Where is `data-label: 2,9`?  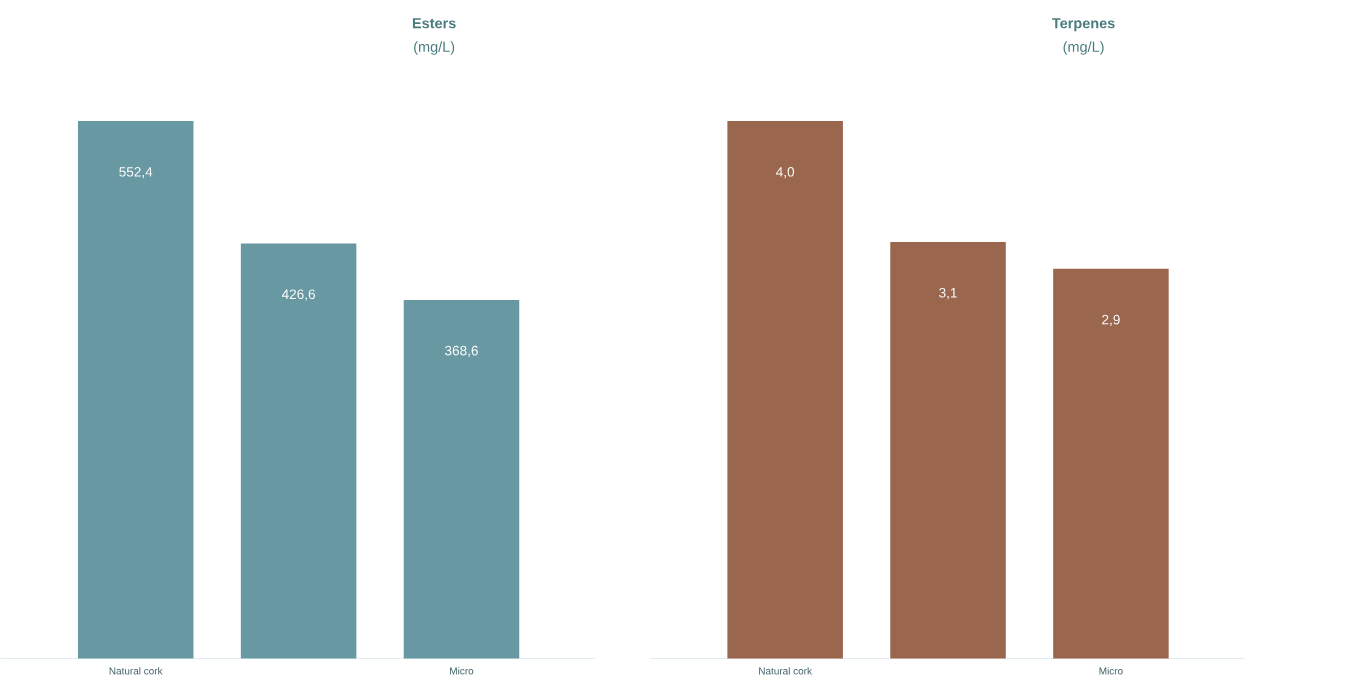 data-label: 2,9 is located at coordinates (1111, 320).